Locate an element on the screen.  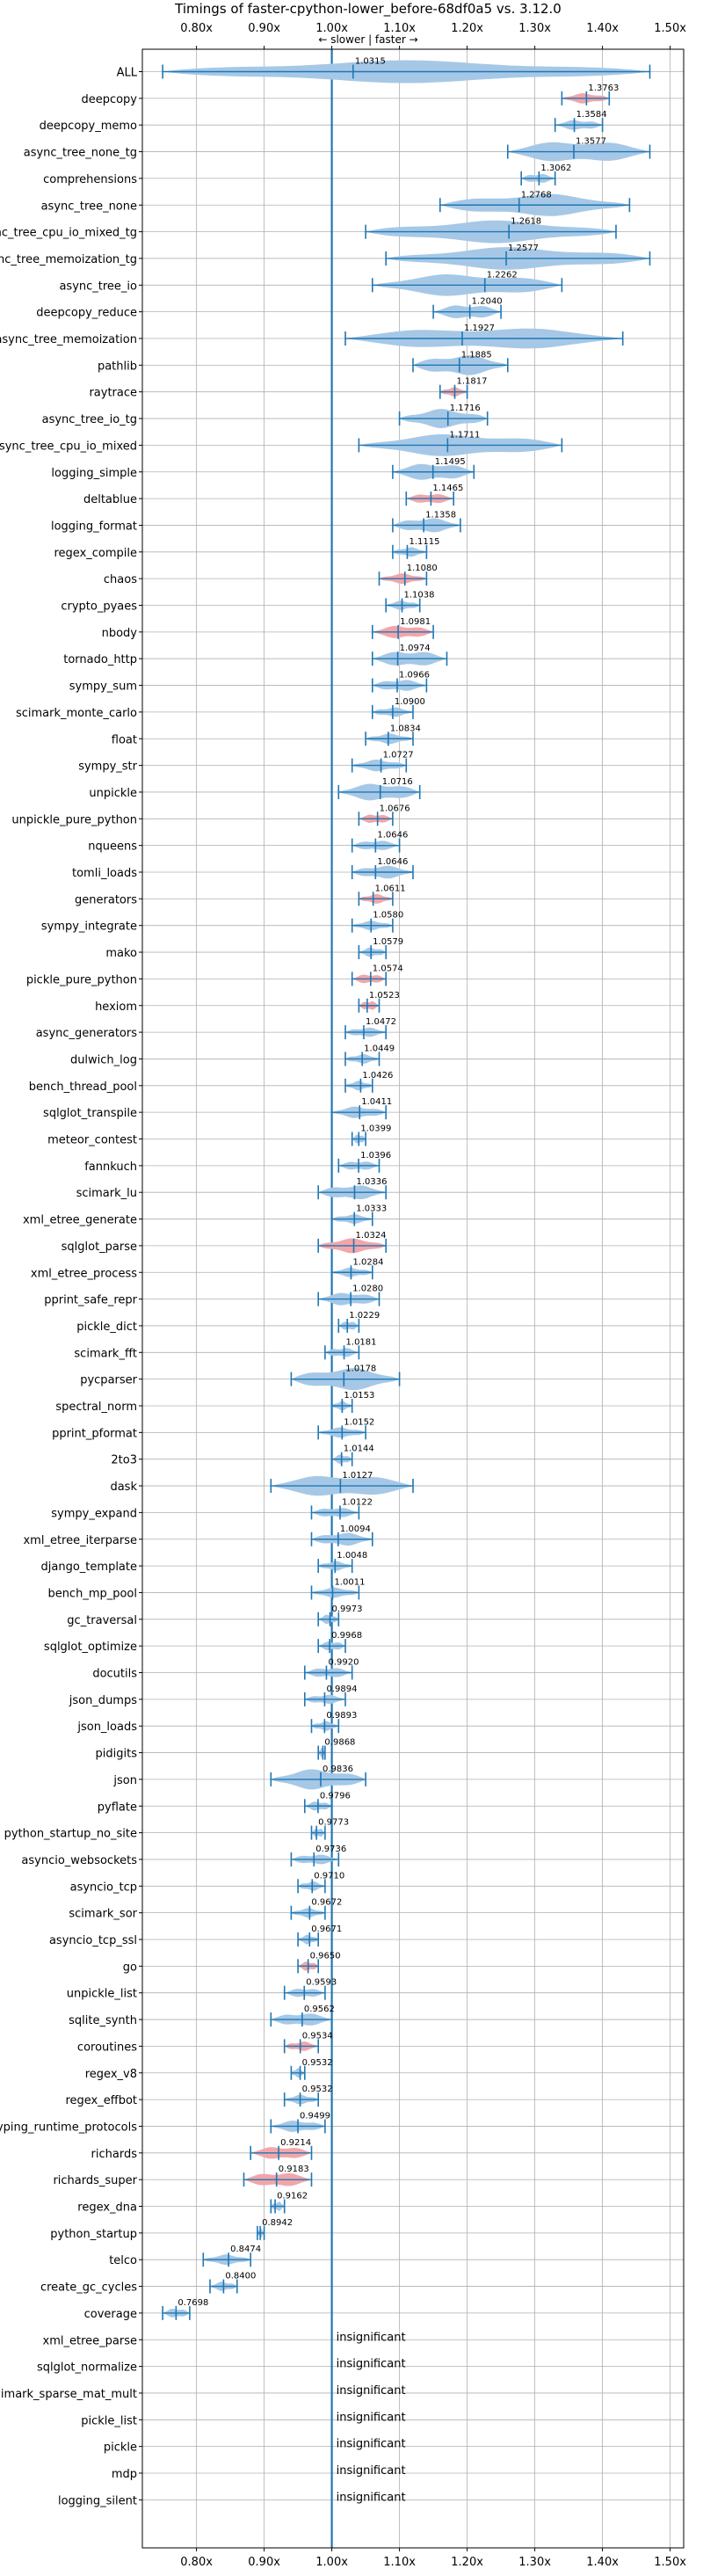
value-label: 1.0144 is located at coordinates (359, 1449).